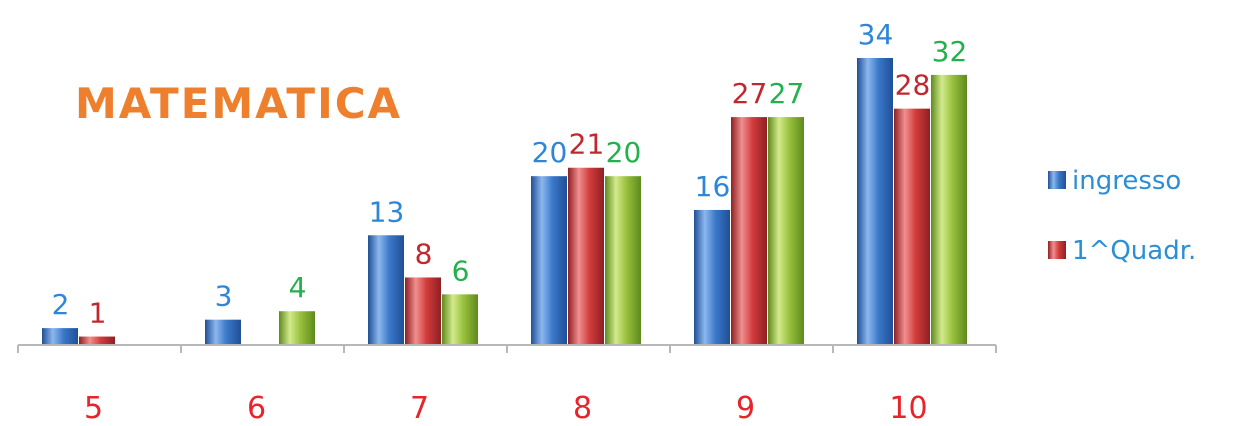 The height and width of the screenshot is (426, 1254). What do you see at coordinates (587, 144) in the screenshot?
I see `data-label: 21` at bounding box center [587, 144].